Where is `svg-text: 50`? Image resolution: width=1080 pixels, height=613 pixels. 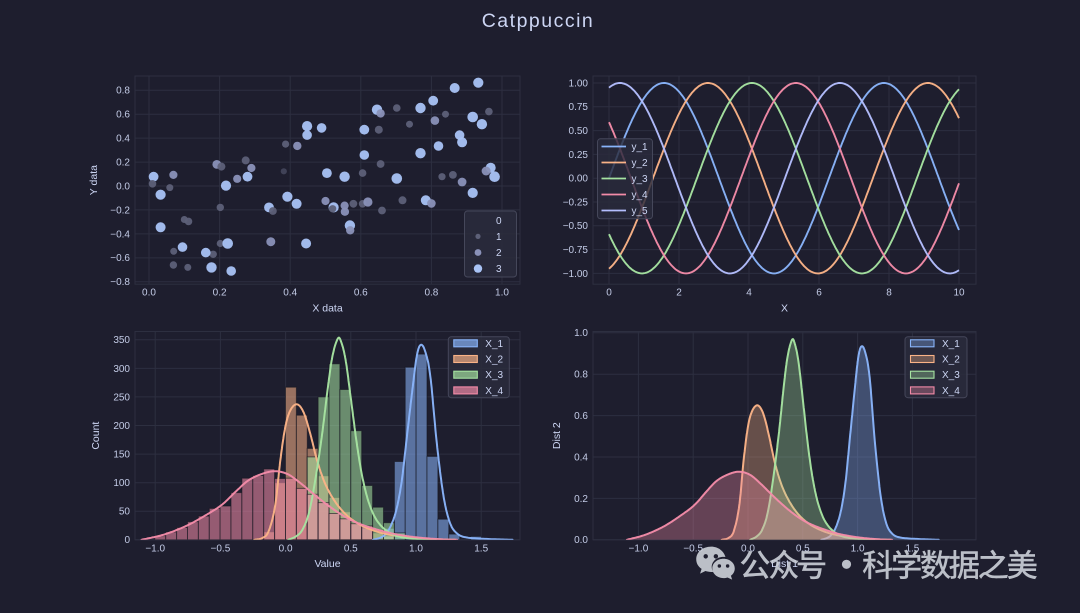 svg-text: 50 is located at coordinates (125, 512).